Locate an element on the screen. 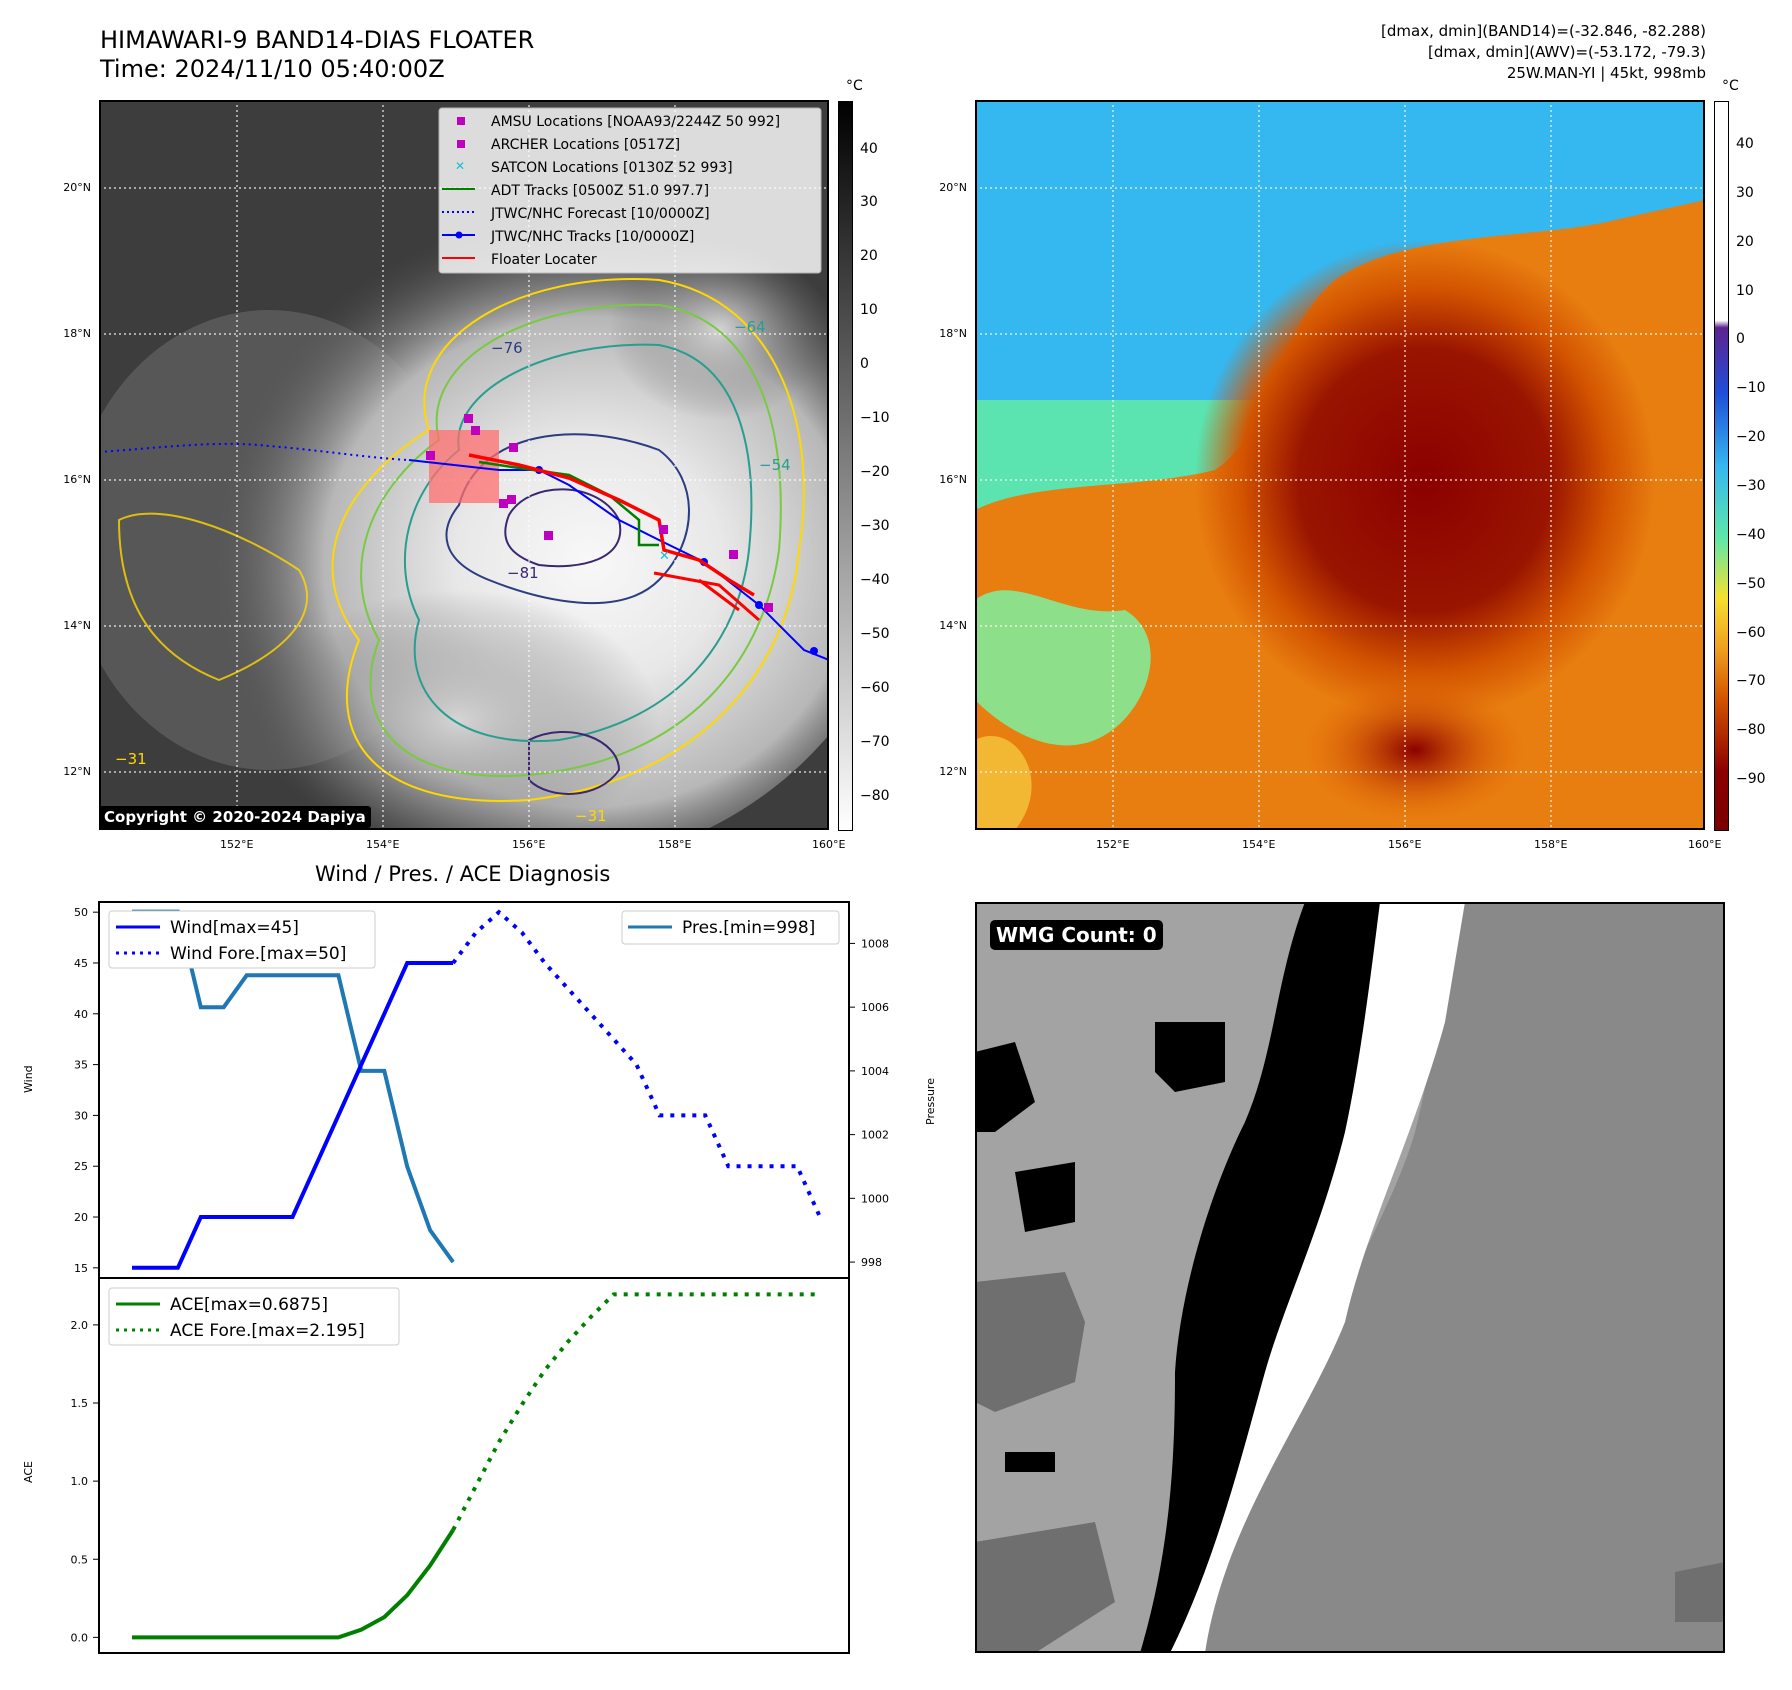 The height and width of the screenshot is (1690, 1792). wind-line is located at coordinates (293, 1115).